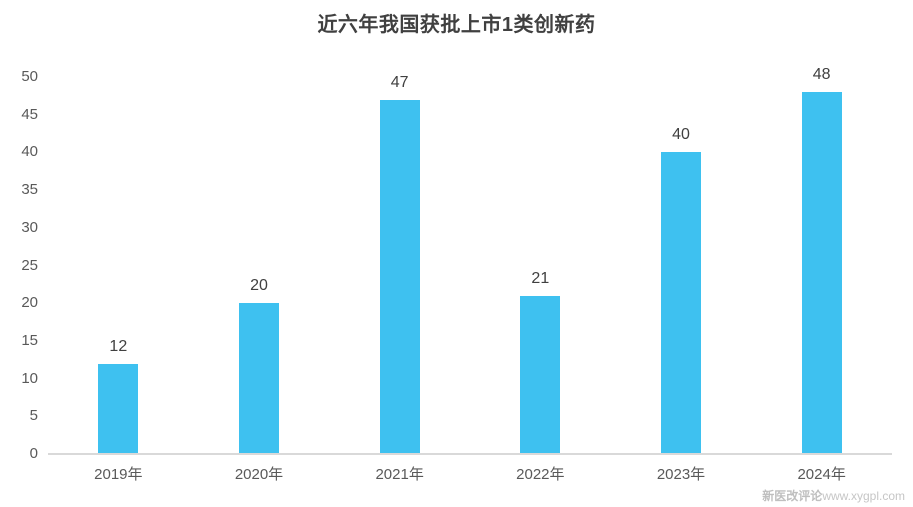 The image size is (913, 507). I want to click on x-tick-label: 2020年, so click(259, 474).